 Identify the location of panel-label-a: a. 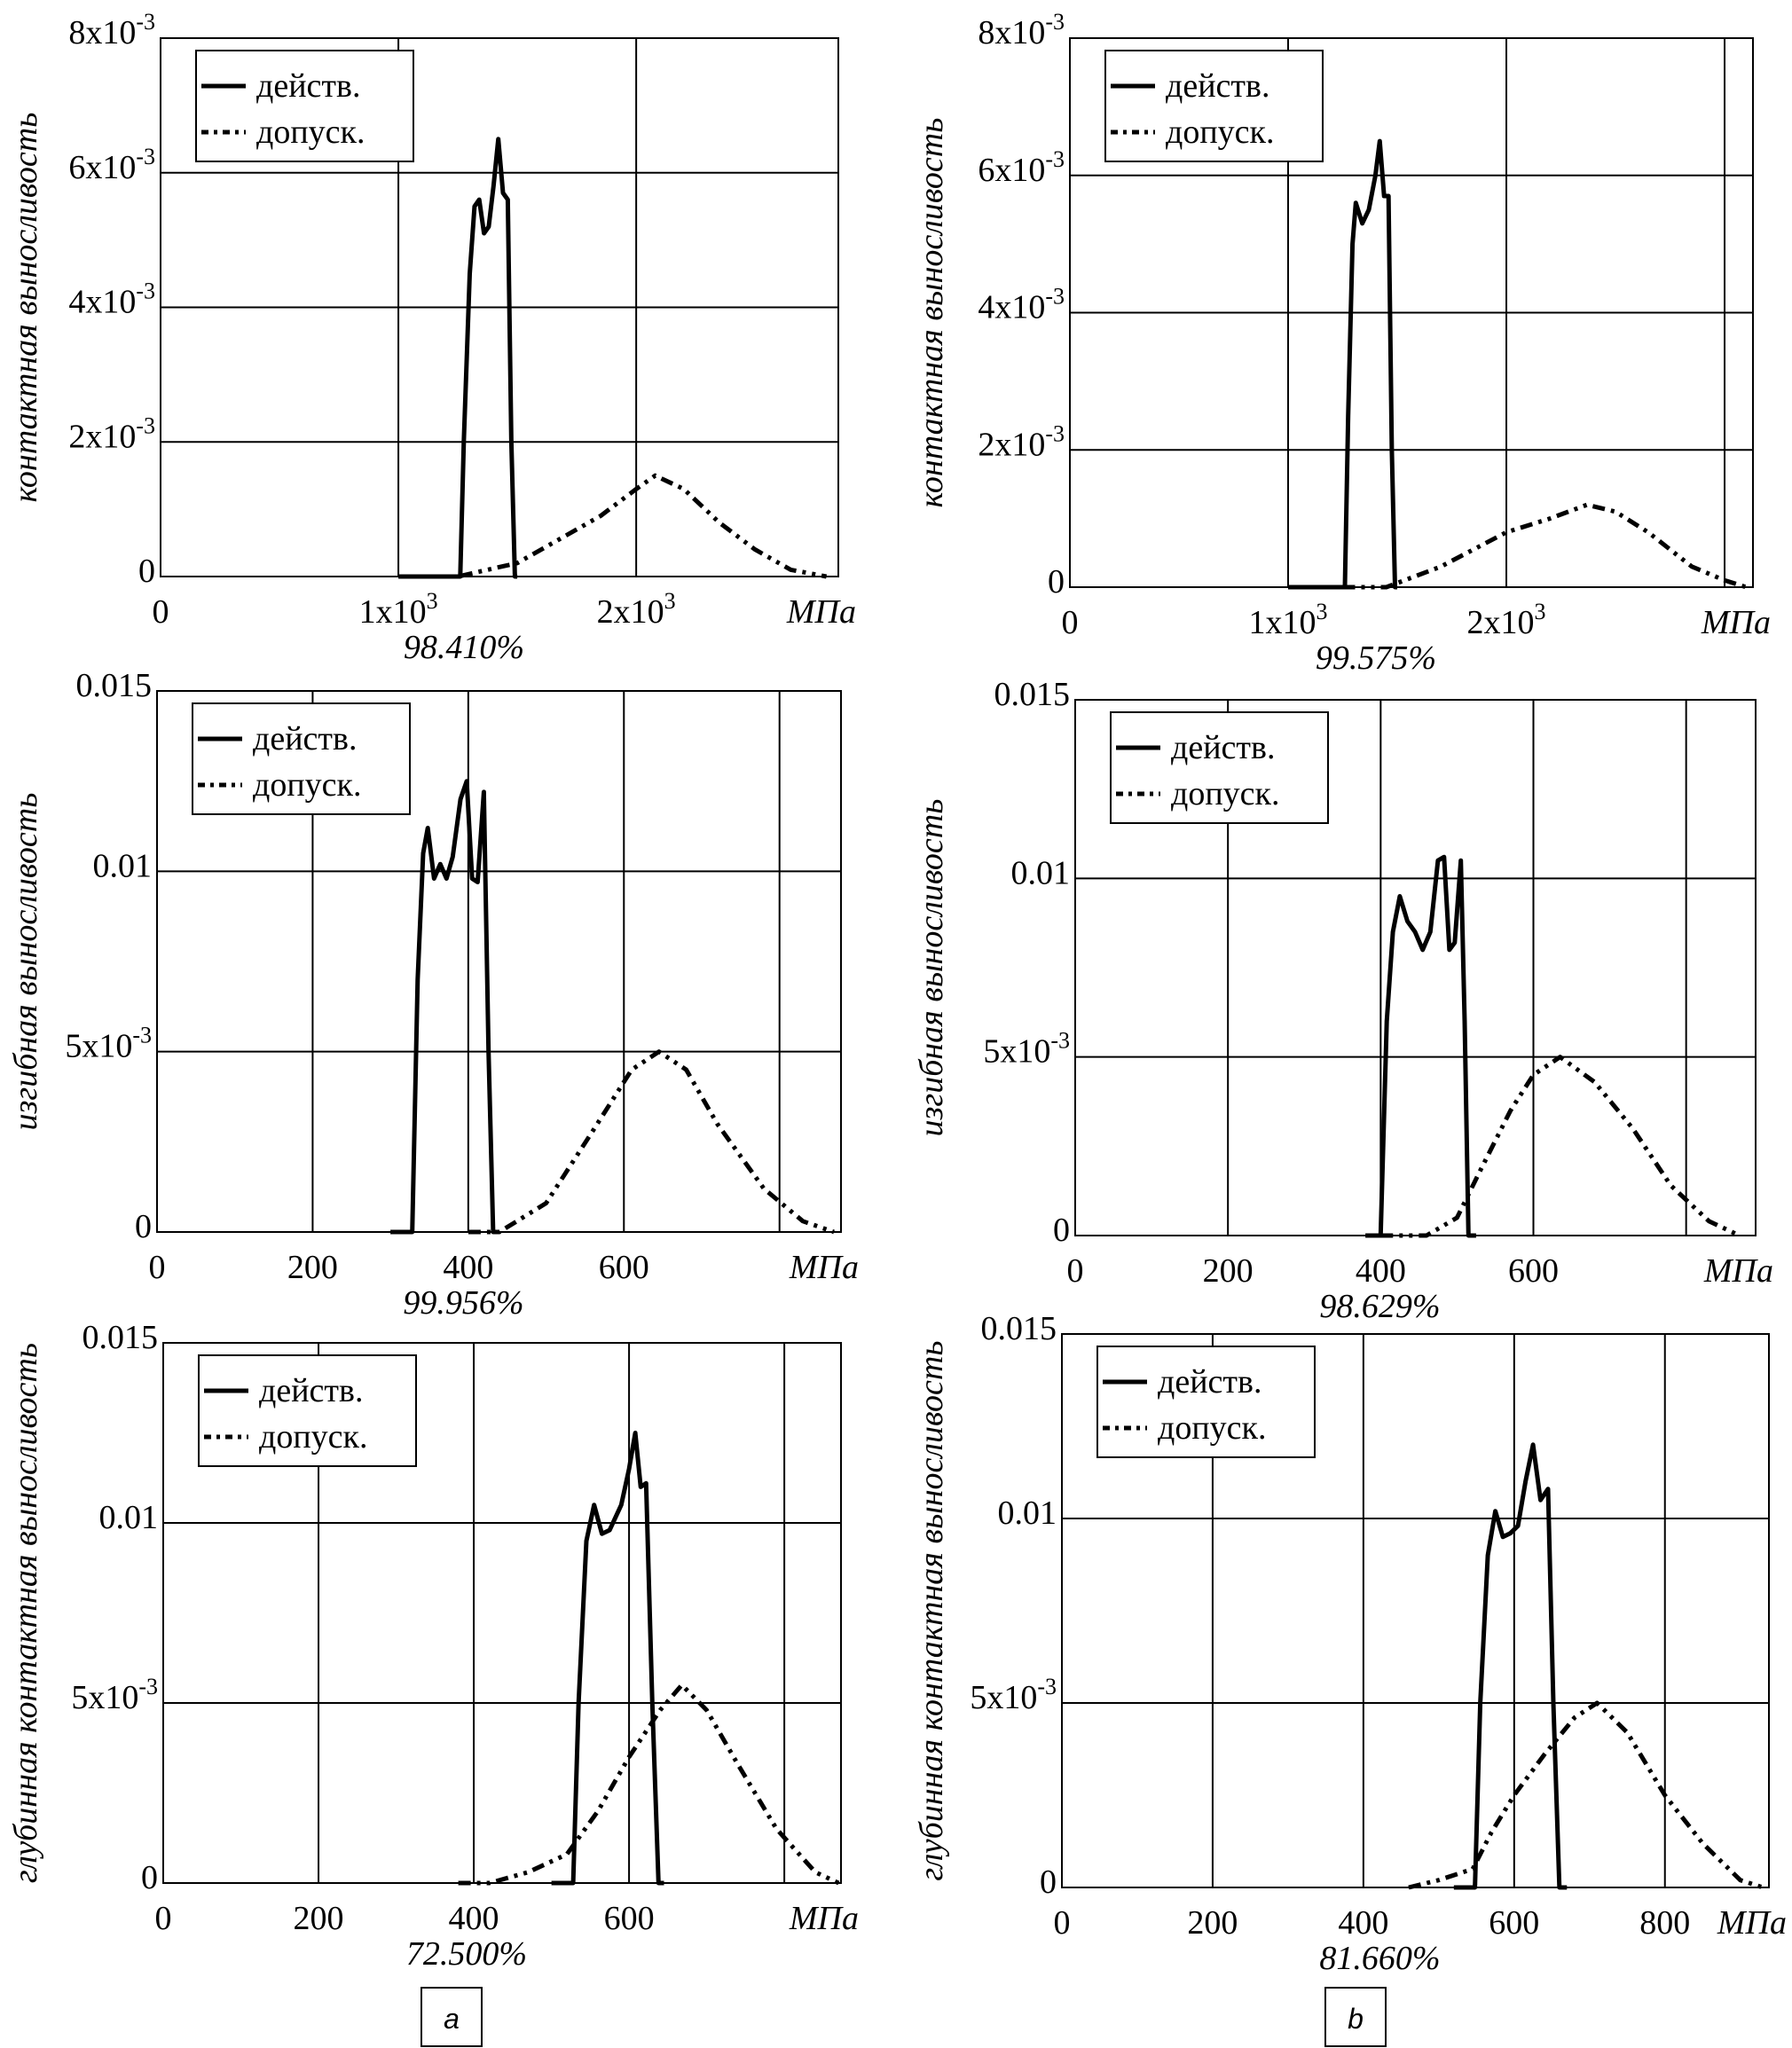
(451, 2017).